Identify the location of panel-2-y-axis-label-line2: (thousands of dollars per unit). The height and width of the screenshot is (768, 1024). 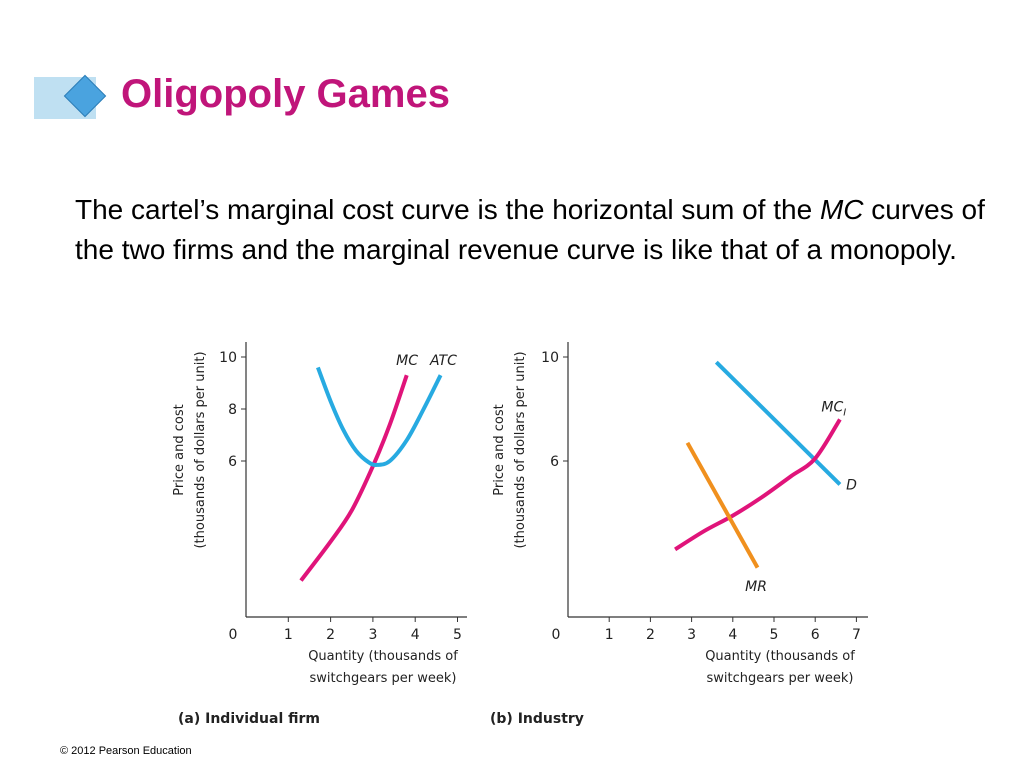
(520, 449).